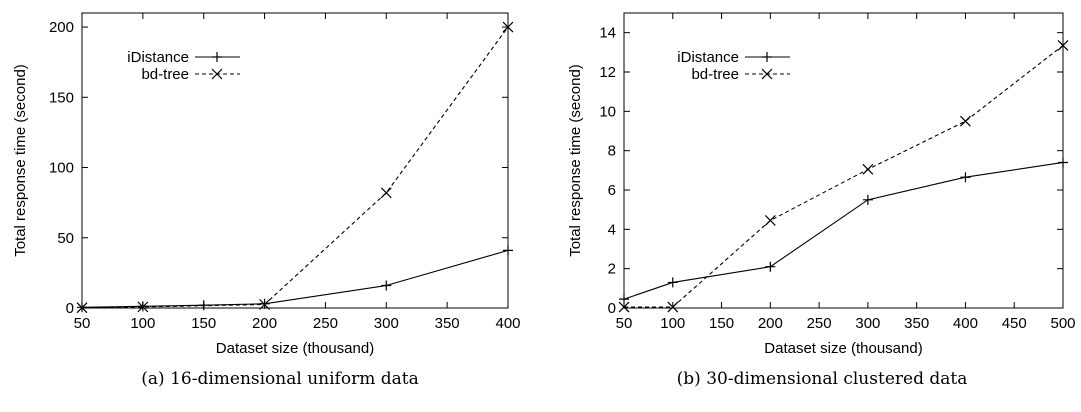 The image size is (1081, 412). I want to click on chart-caption: (a) 16-dimensional uniform data, so click(279, 379).